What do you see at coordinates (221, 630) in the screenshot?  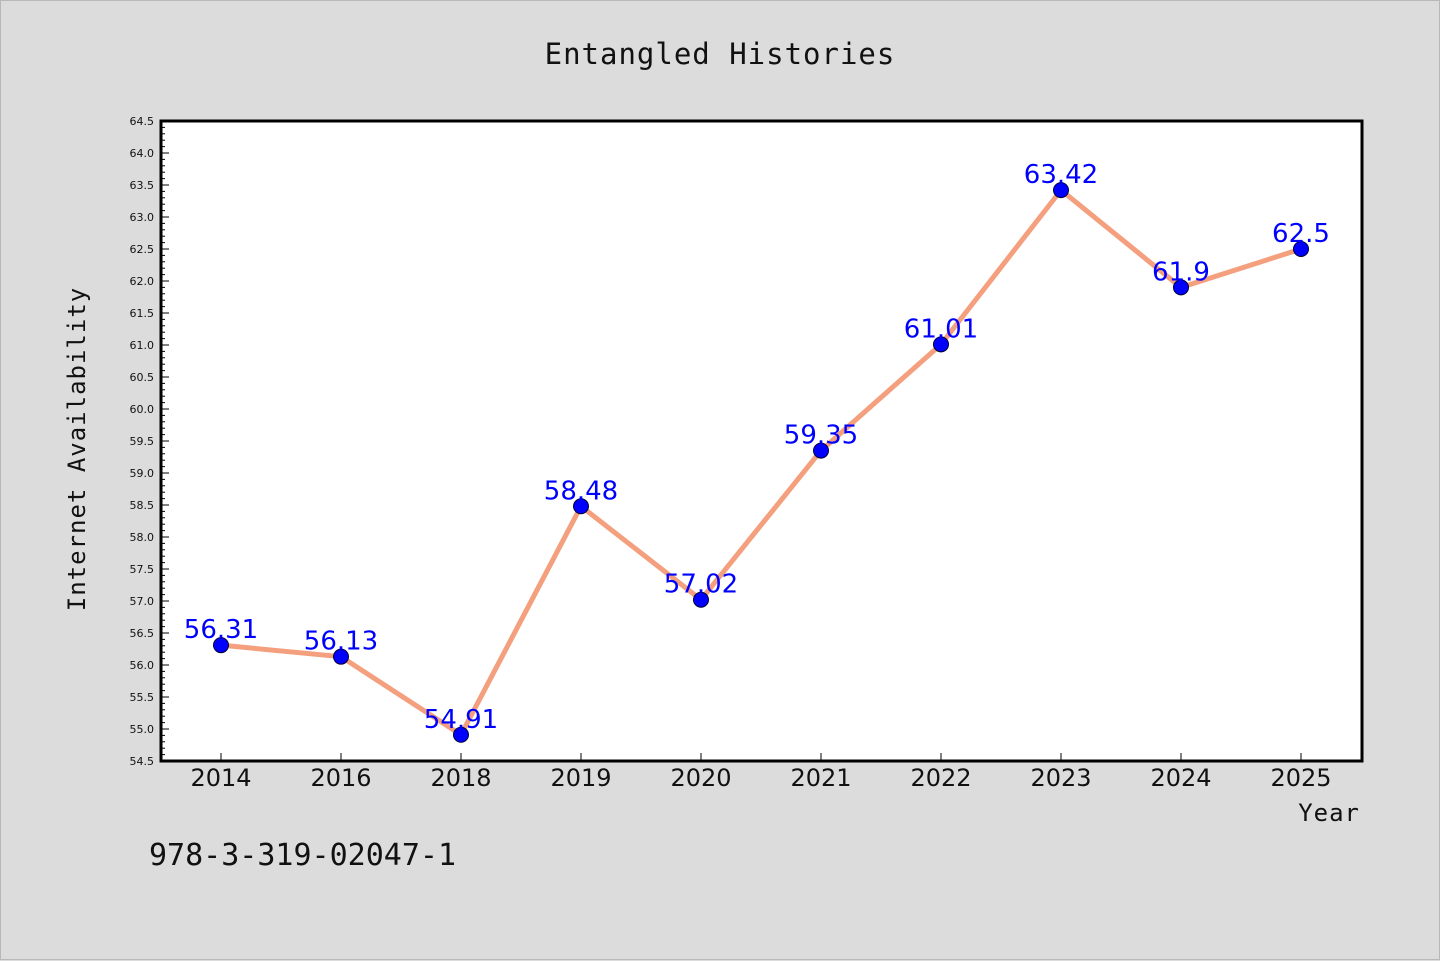 I see `data-label: 56.31` at bounding box center [221, 630].